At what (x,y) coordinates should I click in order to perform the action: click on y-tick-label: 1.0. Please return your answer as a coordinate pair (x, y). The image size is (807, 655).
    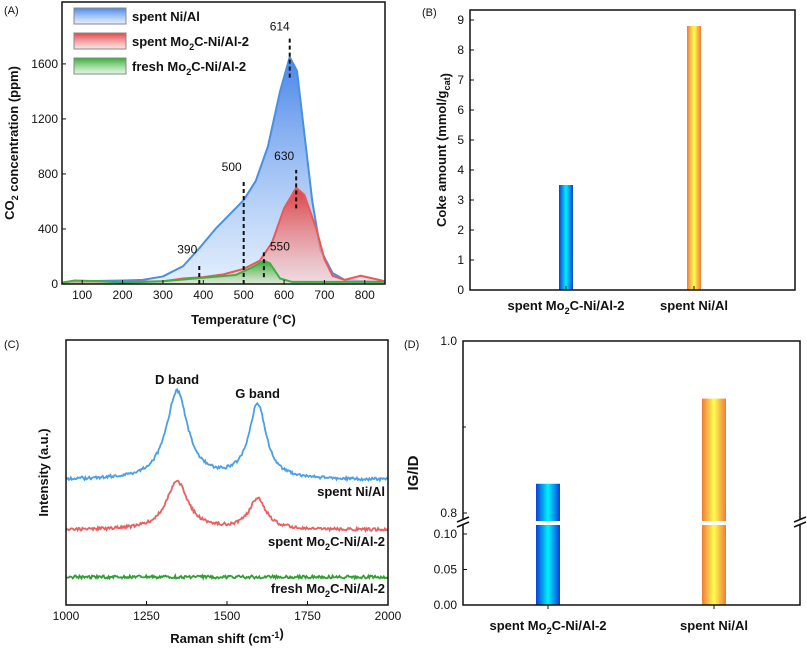
    Looking at the image, I should click on (448, 341).